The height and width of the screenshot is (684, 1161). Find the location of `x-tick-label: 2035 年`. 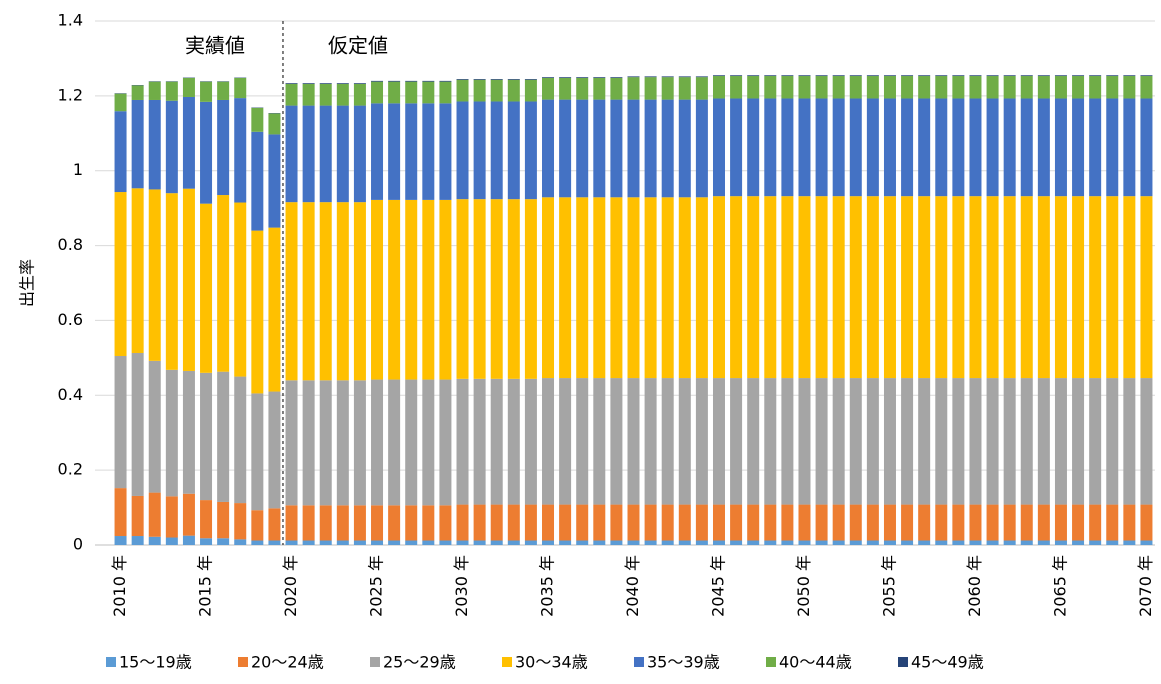

x-tick-label: 2035 年 is located at coordinates (547, 586).